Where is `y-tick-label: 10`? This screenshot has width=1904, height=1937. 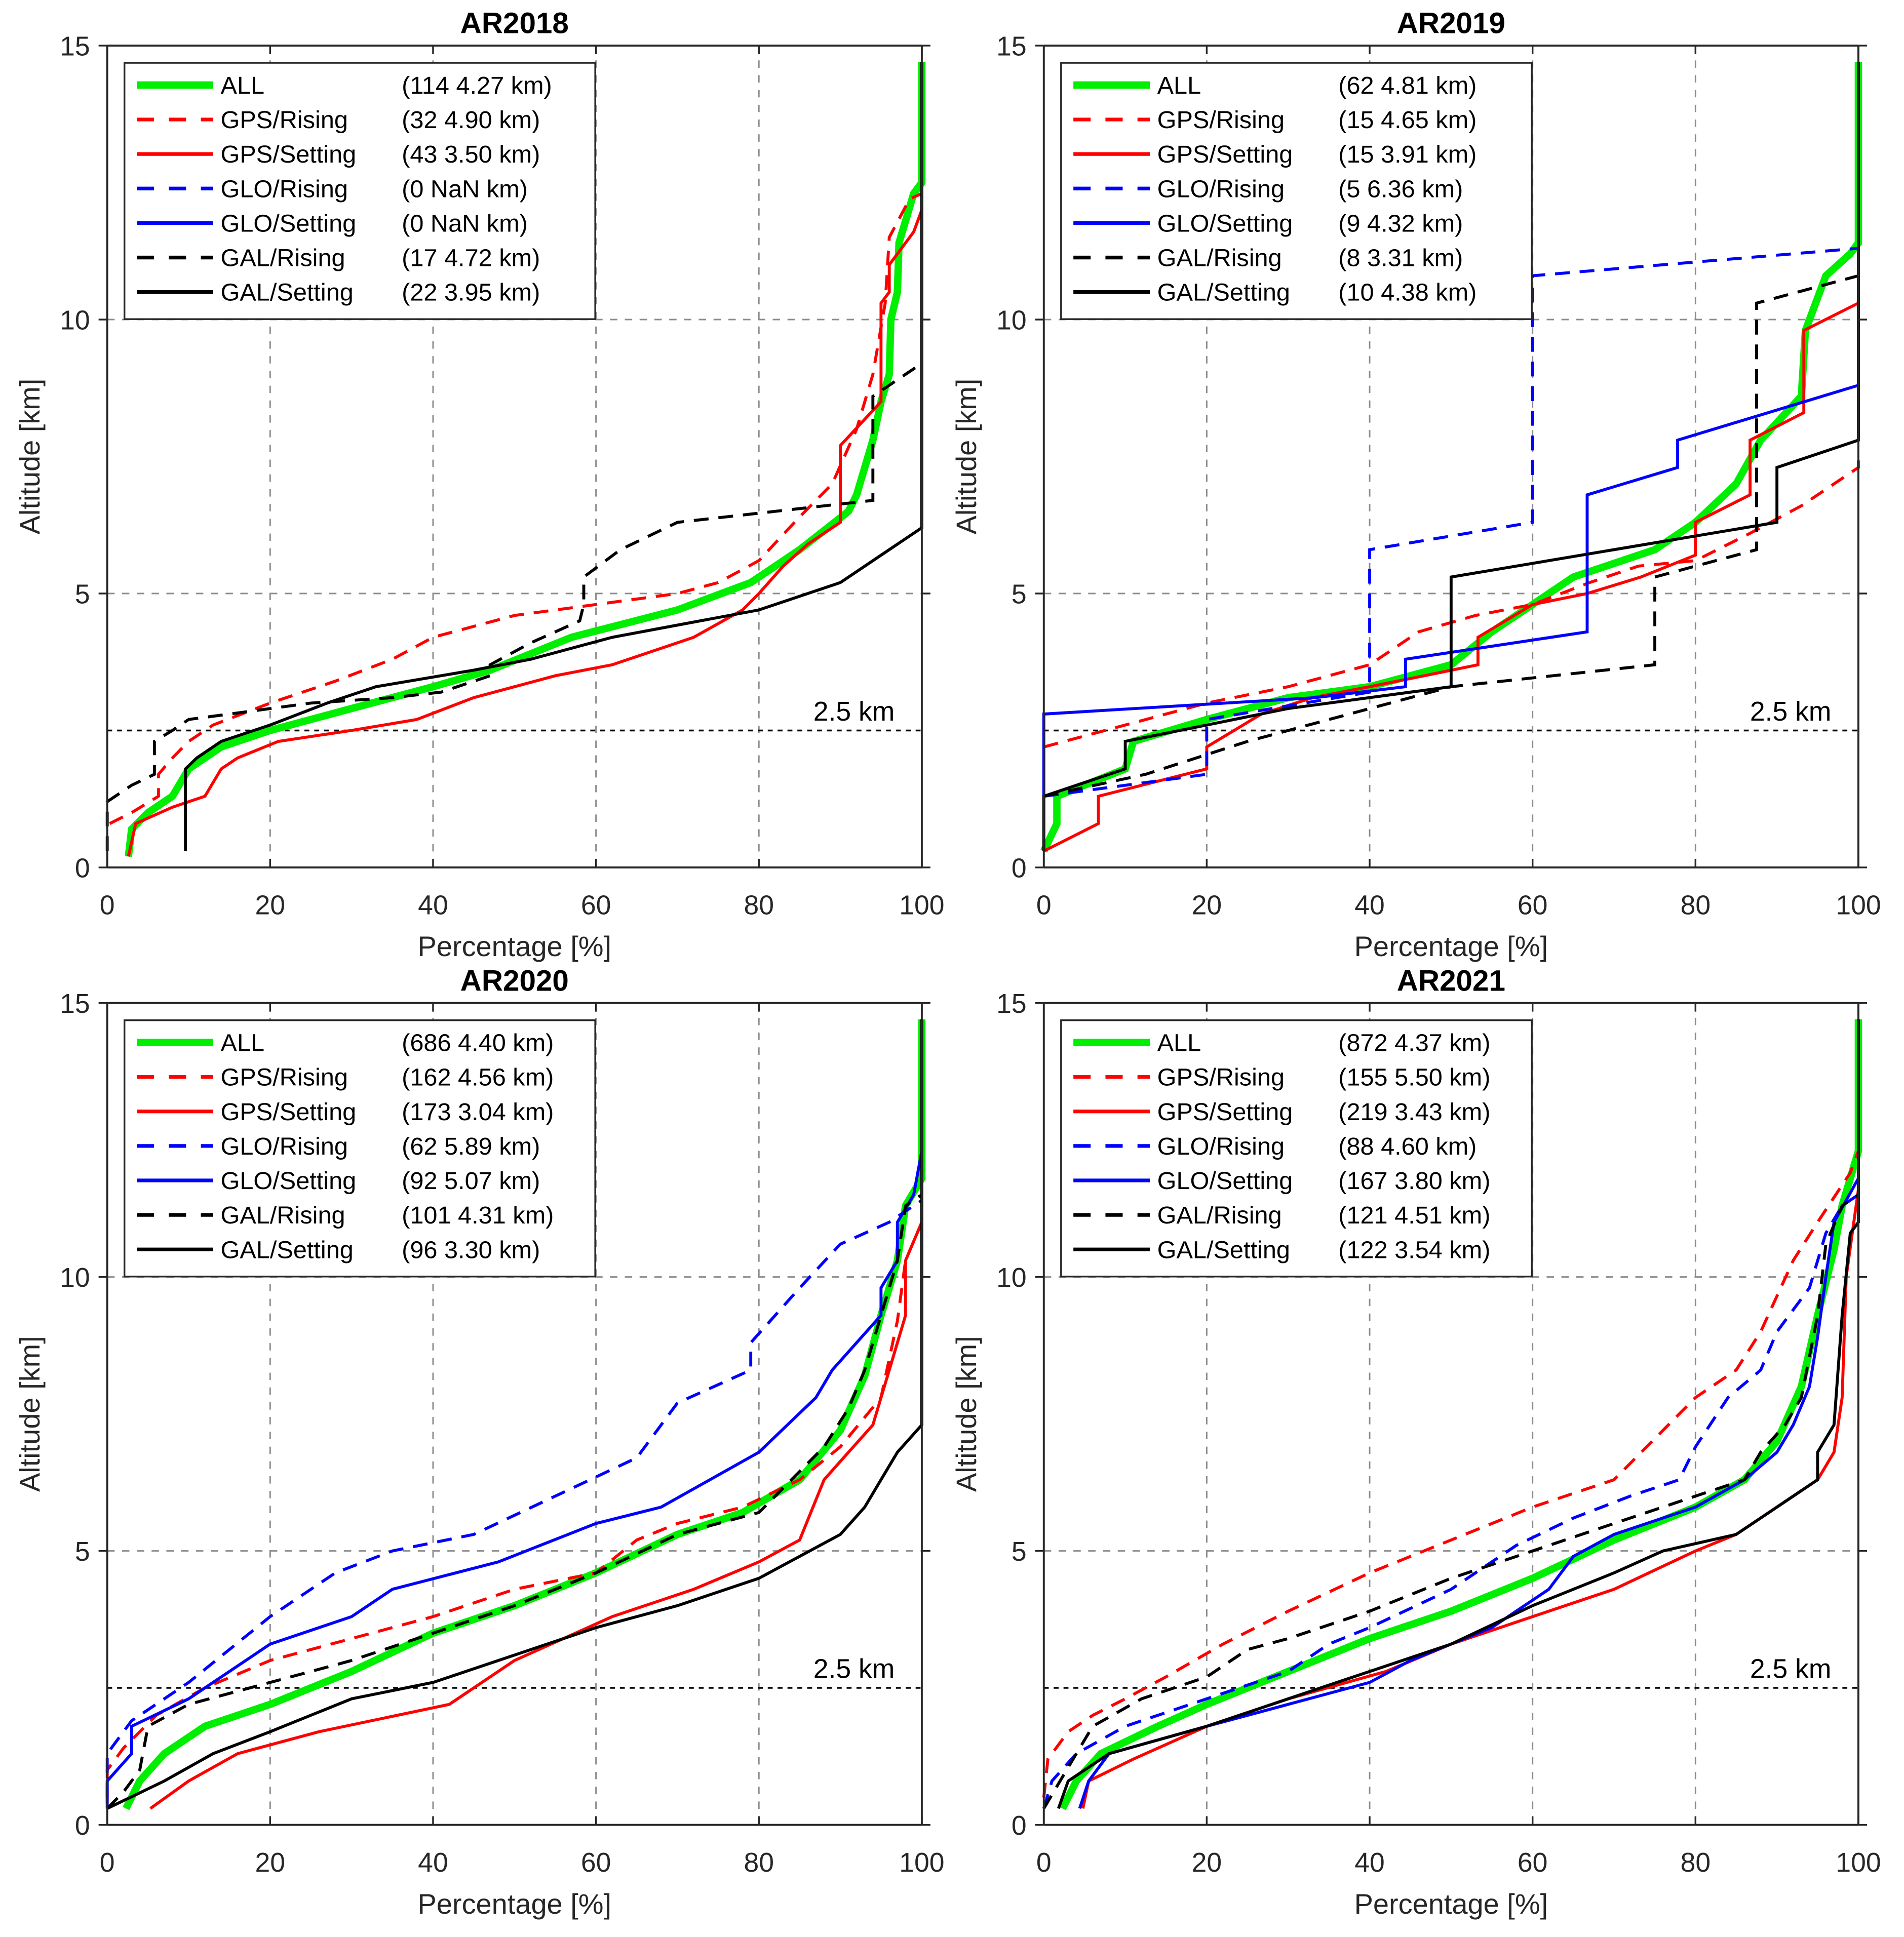 y-tick-label: 10 is located at coordinates (75, 1278).